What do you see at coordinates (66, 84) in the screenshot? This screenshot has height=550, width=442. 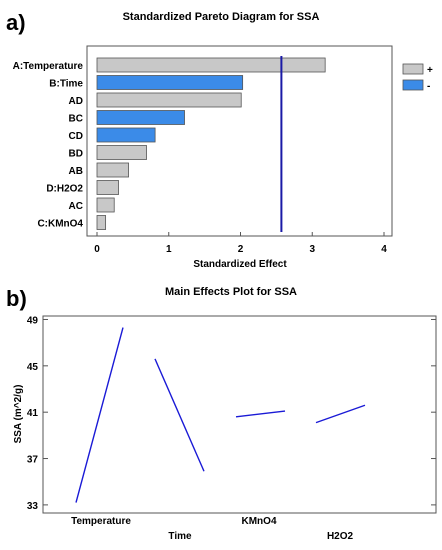 I see `pareto-category-label: B:Time` at bounding box center [66, 84].